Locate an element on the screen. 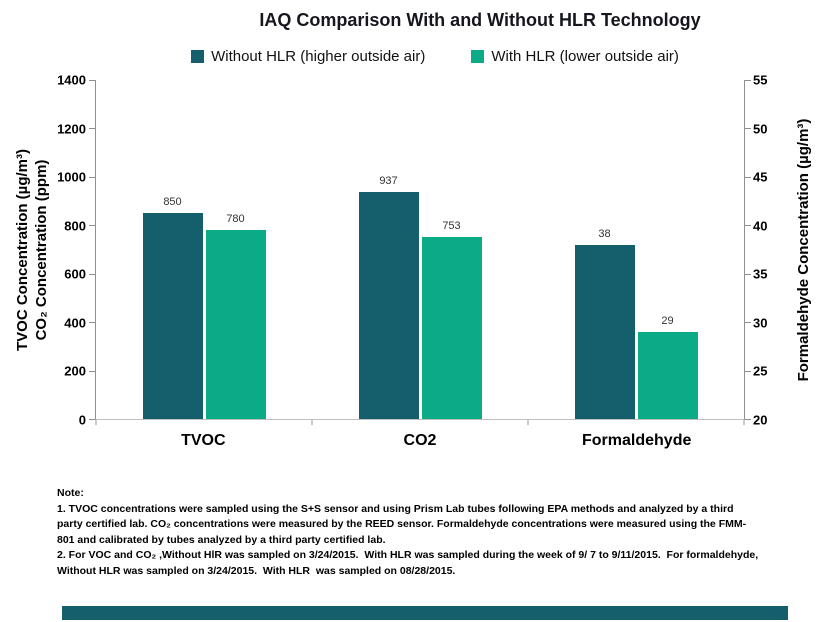  right-tick-label: 40 is located at coordinates (760, 226).